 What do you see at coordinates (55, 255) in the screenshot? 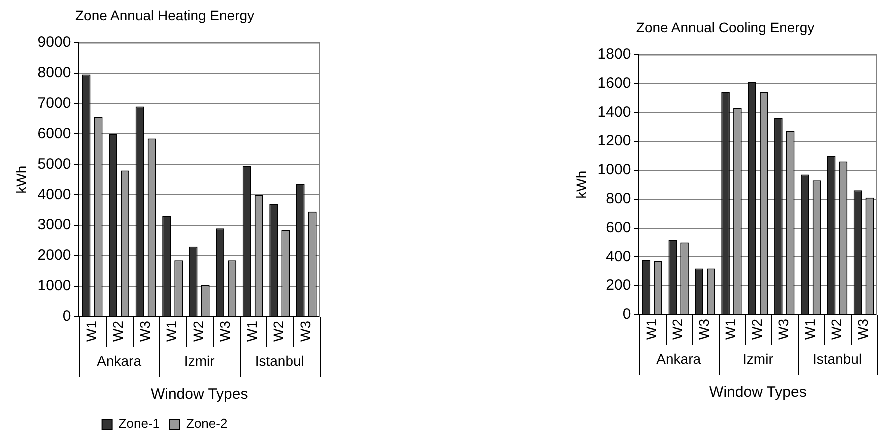
I see `y-tick-label: 2000` at bounding box center [55, 255].